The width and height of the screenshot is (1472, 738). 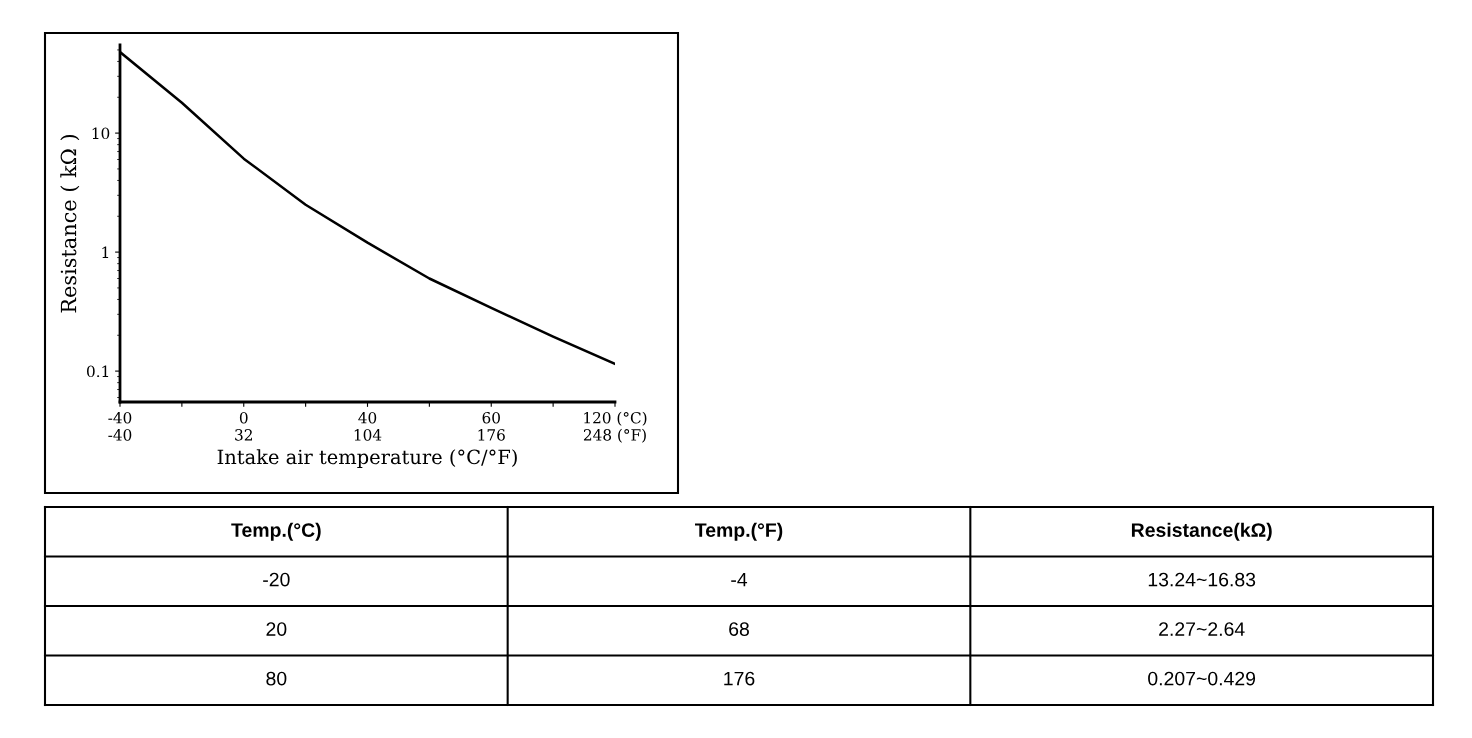 I want to click on x-tick-label: 0 32, so click(x=243, y=426).